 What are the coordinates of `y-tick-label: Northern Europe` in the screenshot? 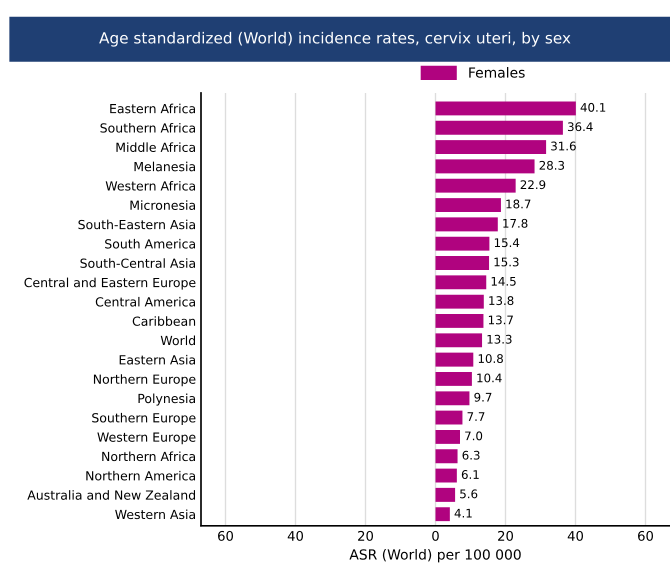 It's located at (145, 380).